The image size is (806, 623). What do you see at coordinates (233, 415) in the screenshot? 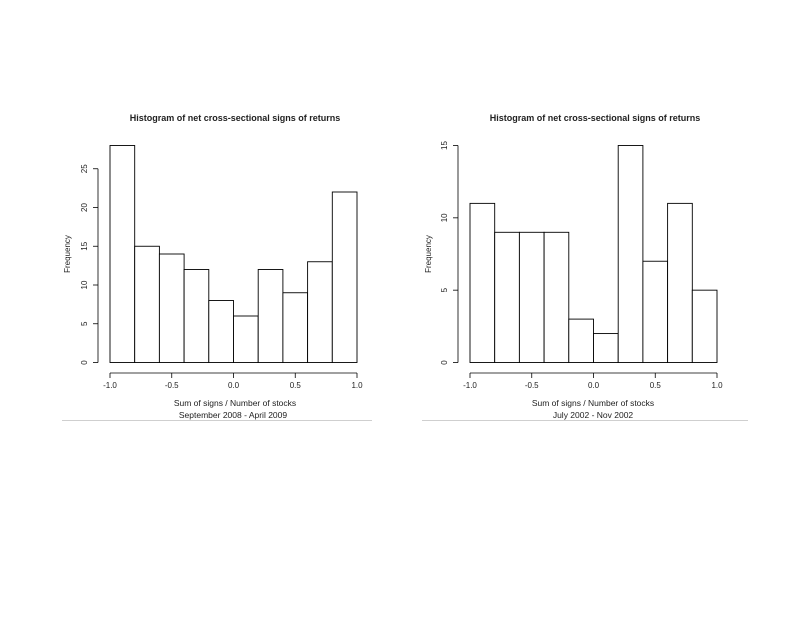
I see `chart-caption: September 2008 - April 2009` at bounding box center [233, 415].